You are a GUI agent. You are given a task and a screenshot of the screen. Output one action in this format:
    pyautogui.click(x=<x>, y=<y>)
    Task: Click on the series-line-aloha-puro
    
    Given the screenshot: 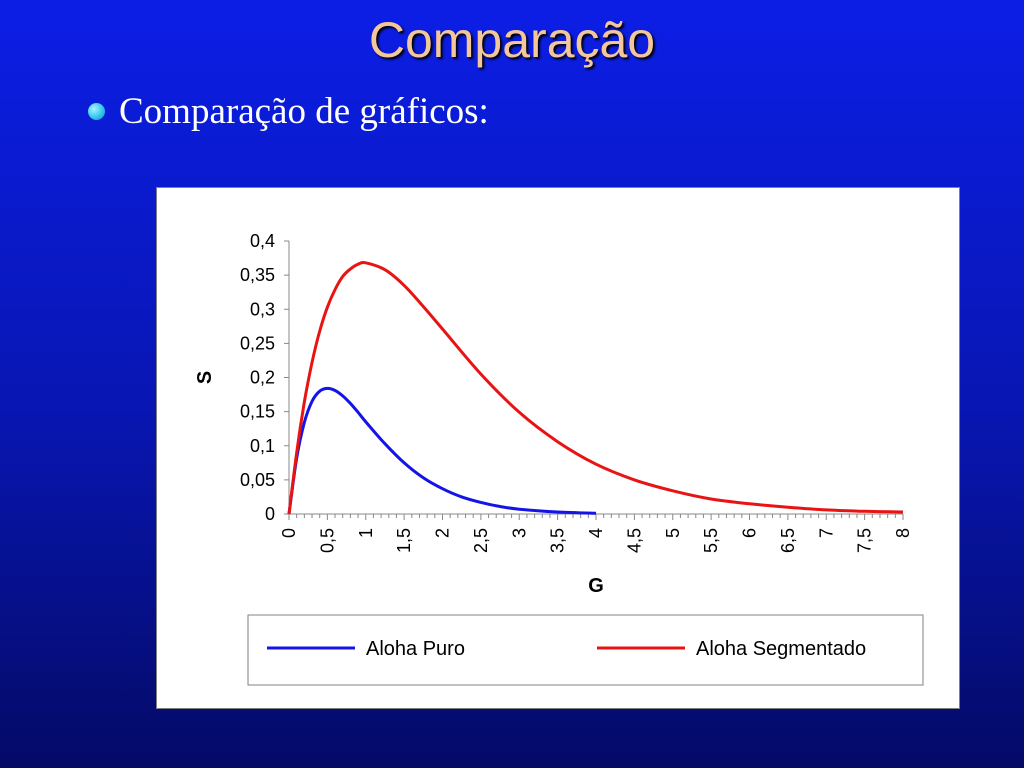 What is the action you would take?
    pyautogui.click(x=442, y=450)
    